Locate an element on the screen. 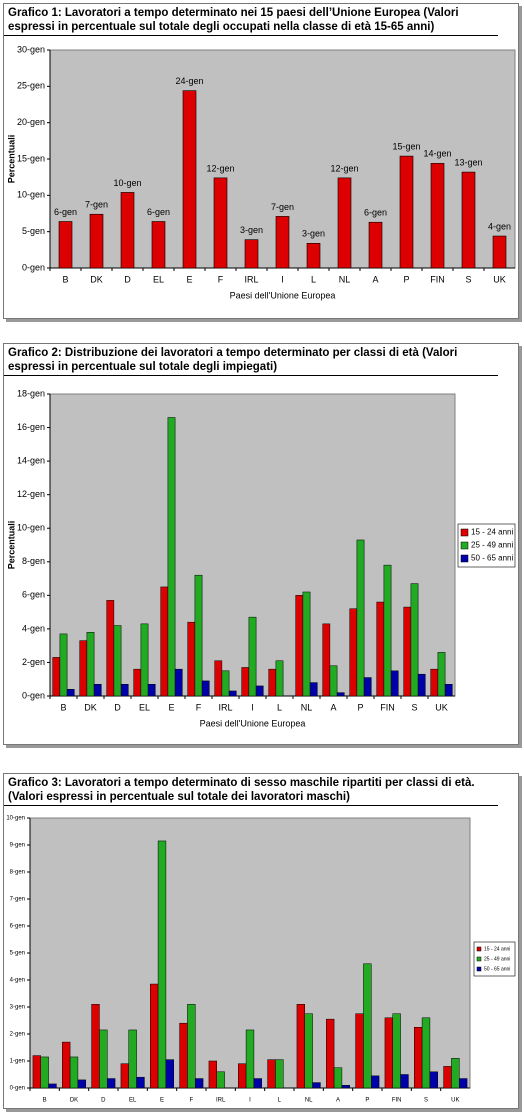 Image resolution: width=524 pixels, height=1112 pixels. y-tick-label: 6-gen is located at coordinates (33, 595).